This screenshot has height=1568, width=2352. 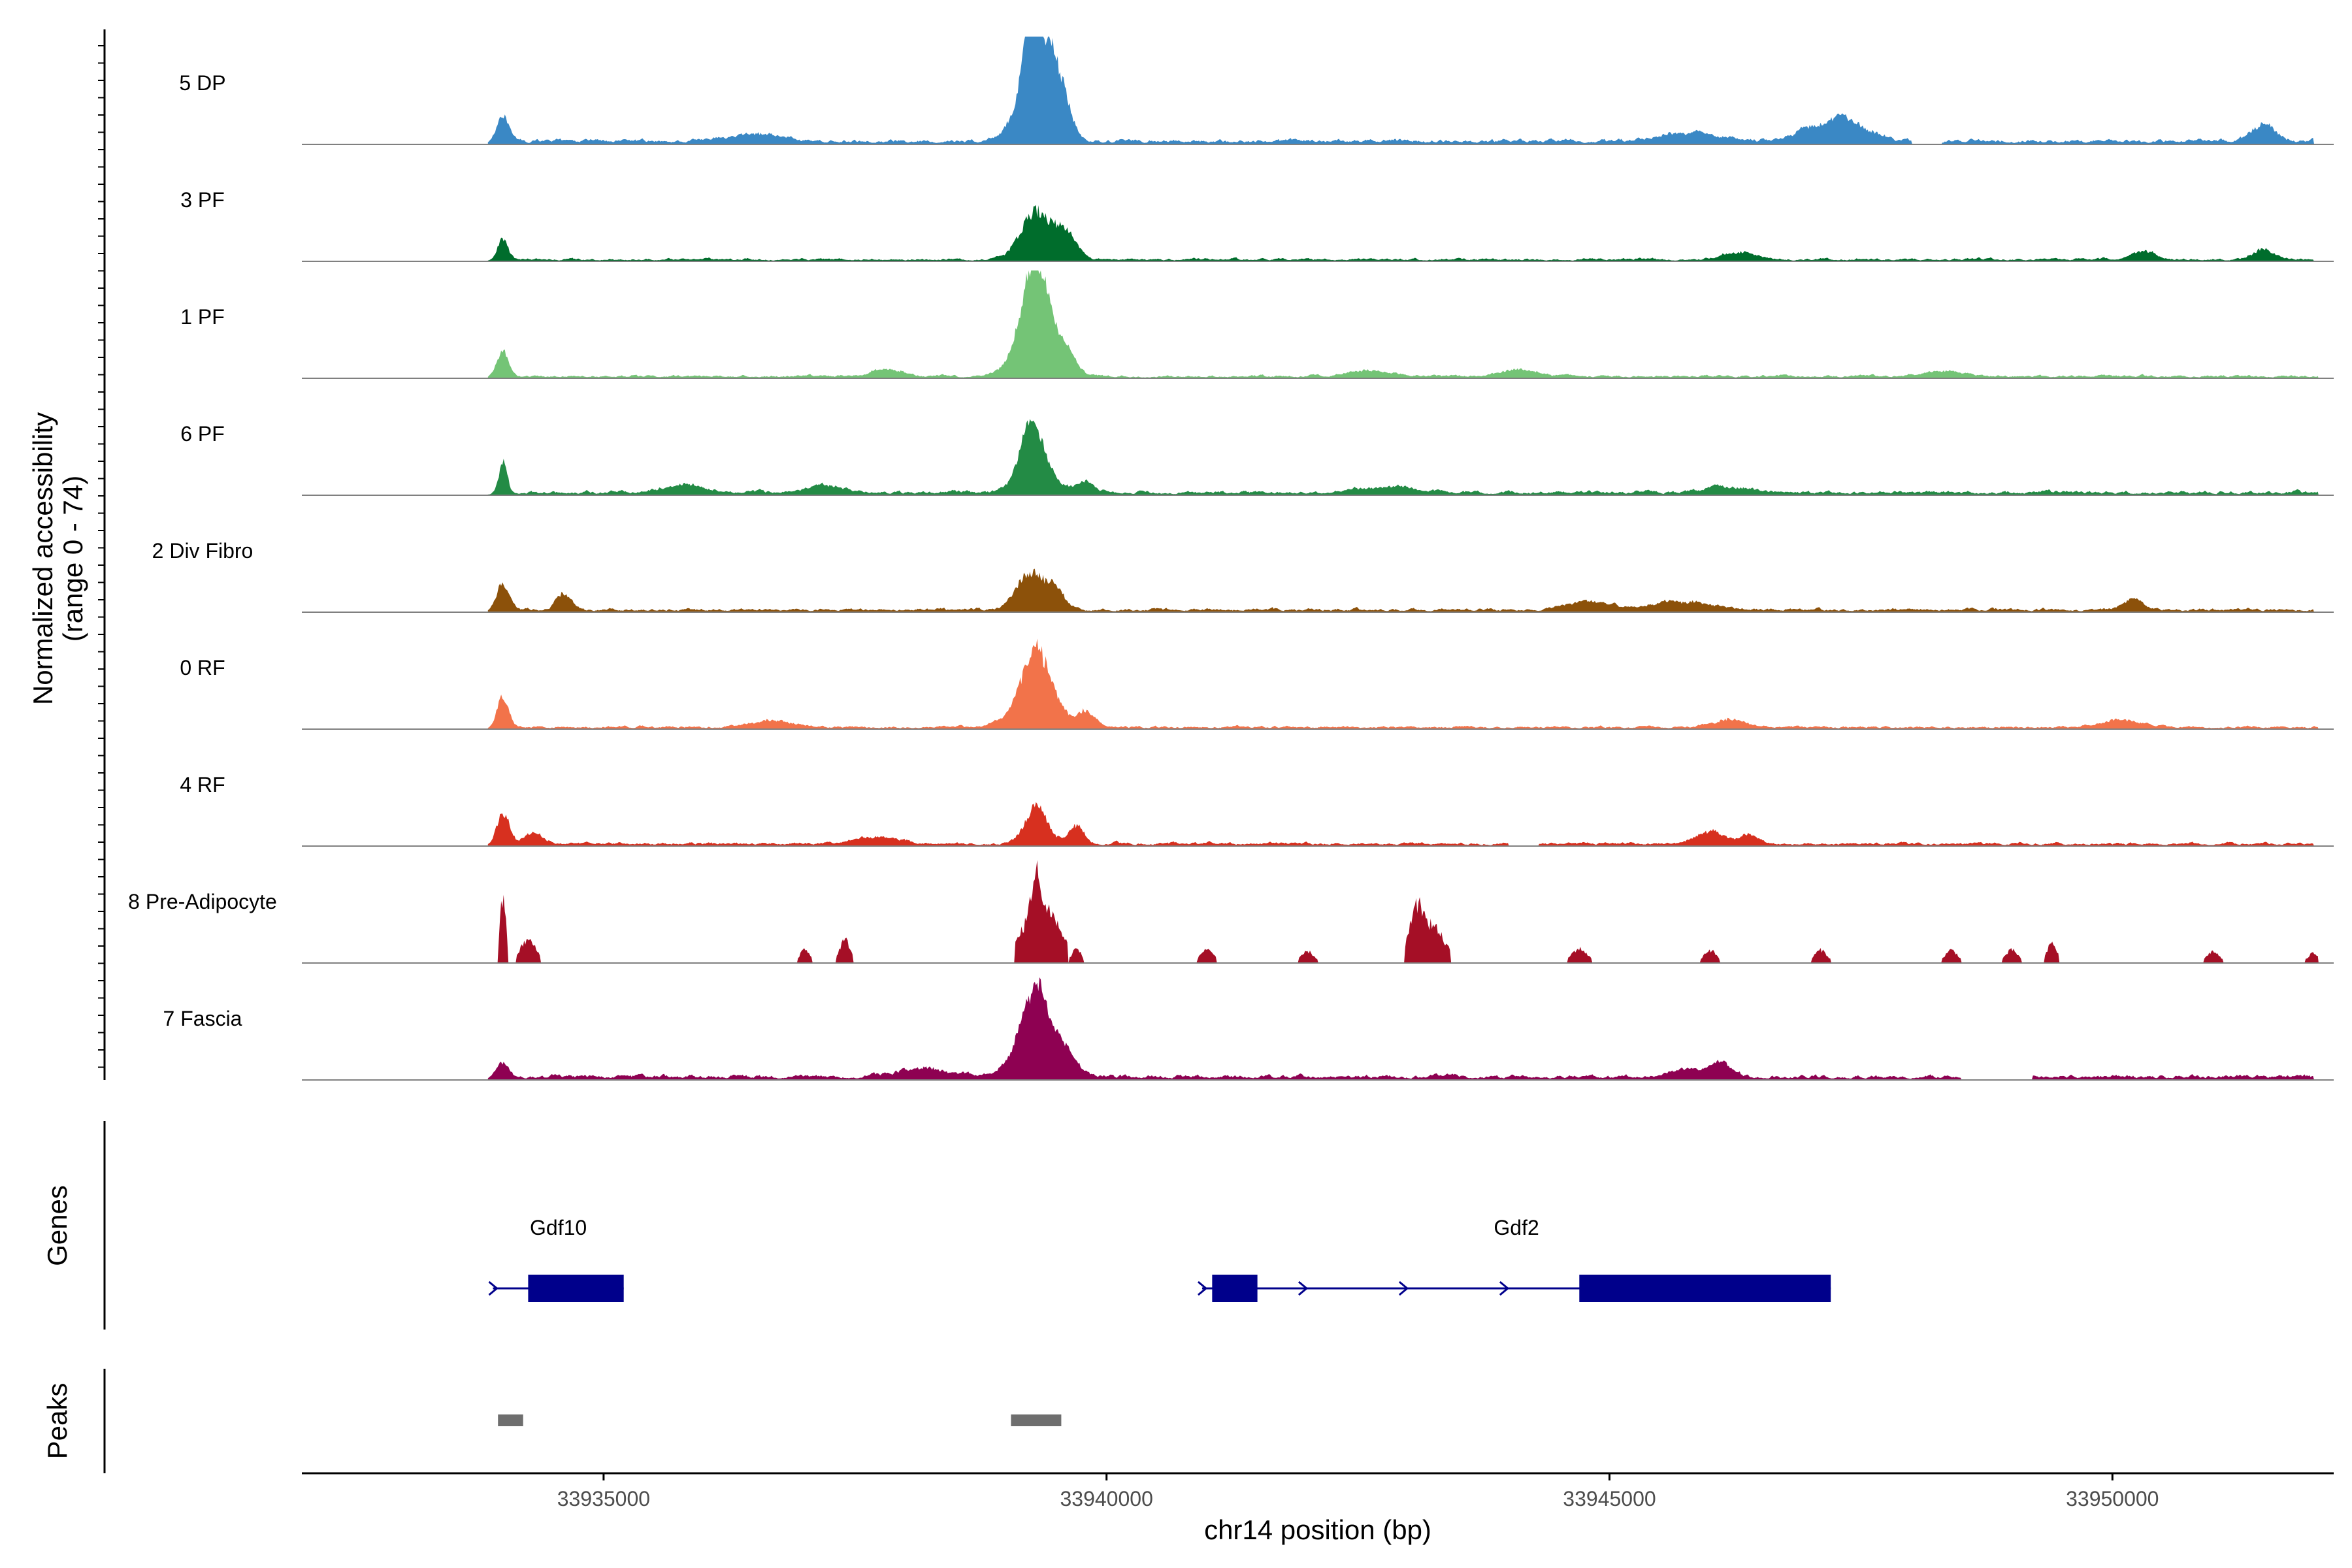 What do you see at coordinates (556, 1259) in the screenshot?
I see `gene-gdf10: Gdf10` at bounding box center [556, 1259].